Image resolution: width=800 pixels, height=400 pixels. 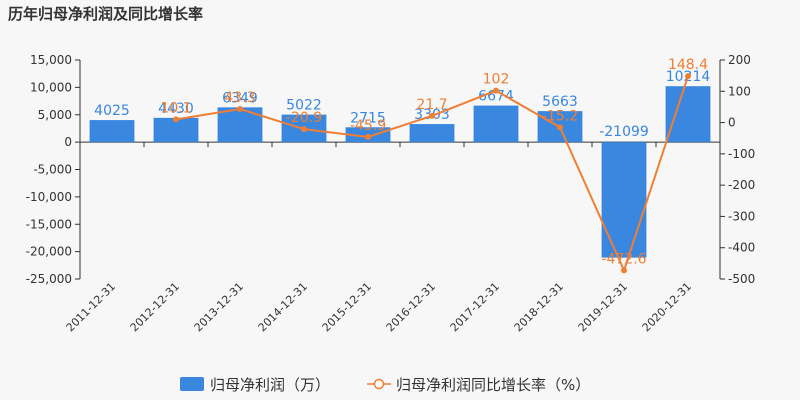 What do you see at coordinates (560, 102) in the screenshot?
I see `bar-data-label: 5663` at bounding box center [560, 102].